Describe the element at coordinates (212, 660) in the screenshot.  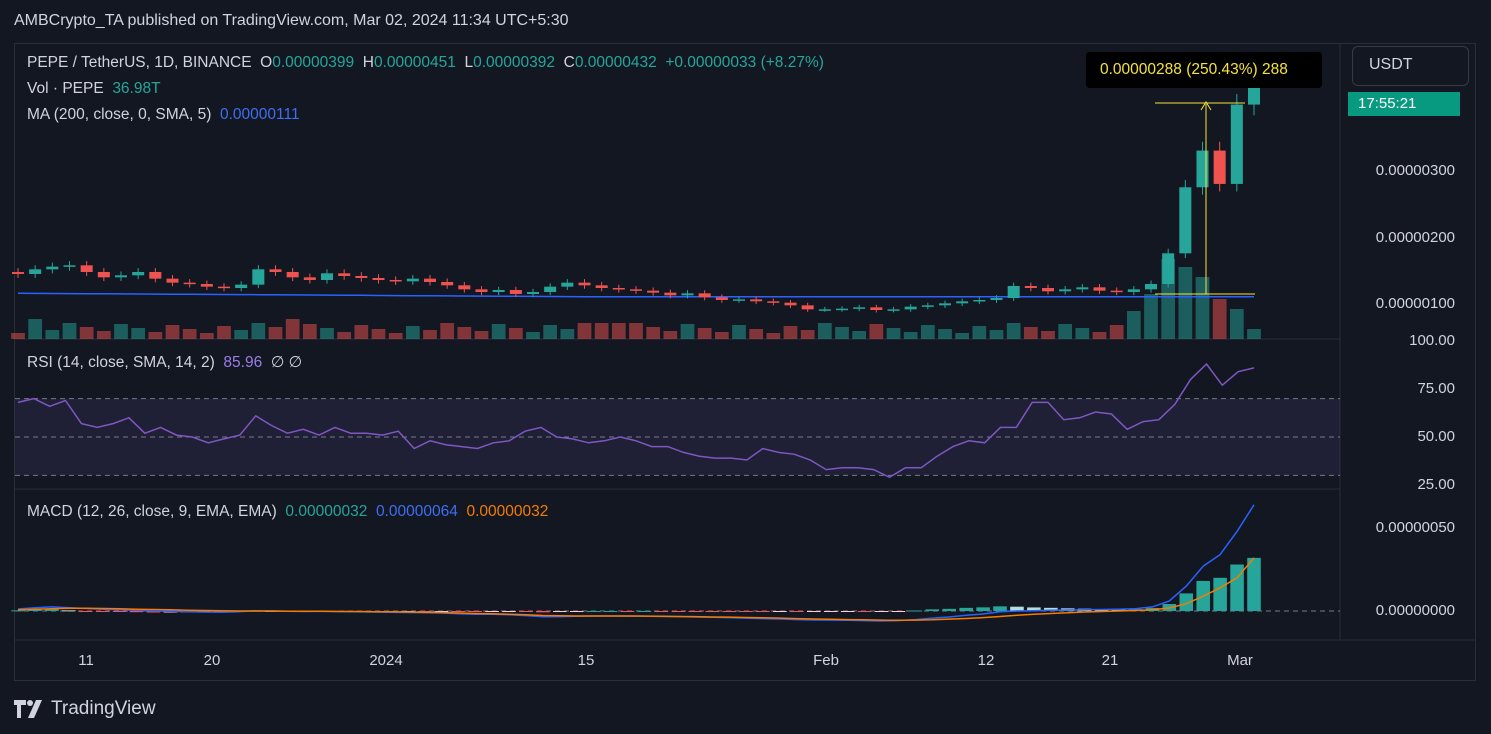
I see `time-tick: 20` at that location.